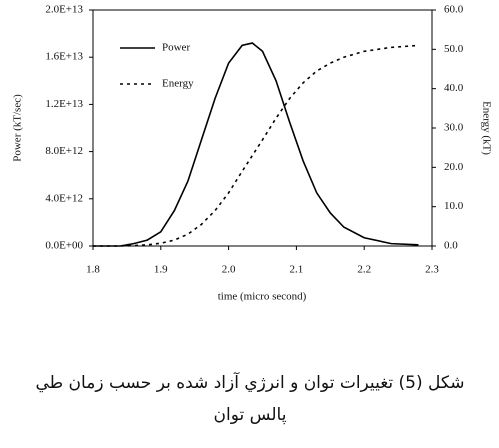 Image resolution: width=499 pixels, height=448 pixels. Describe the element at coordinates (297, 270) in the screenshot. I see `x-tick-label: 2.1` at that location.